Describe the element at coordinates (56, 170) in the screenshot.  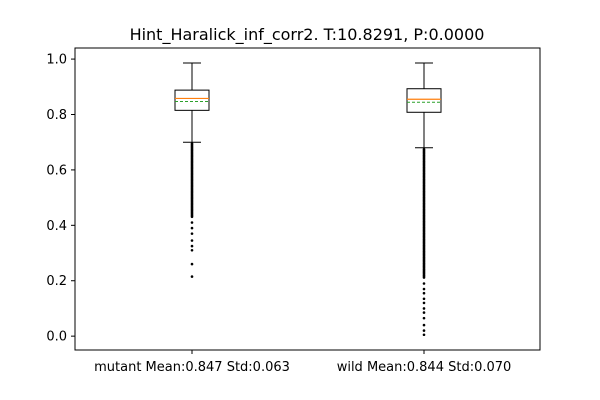
I see `y-tick-label: 0.6` at that location.